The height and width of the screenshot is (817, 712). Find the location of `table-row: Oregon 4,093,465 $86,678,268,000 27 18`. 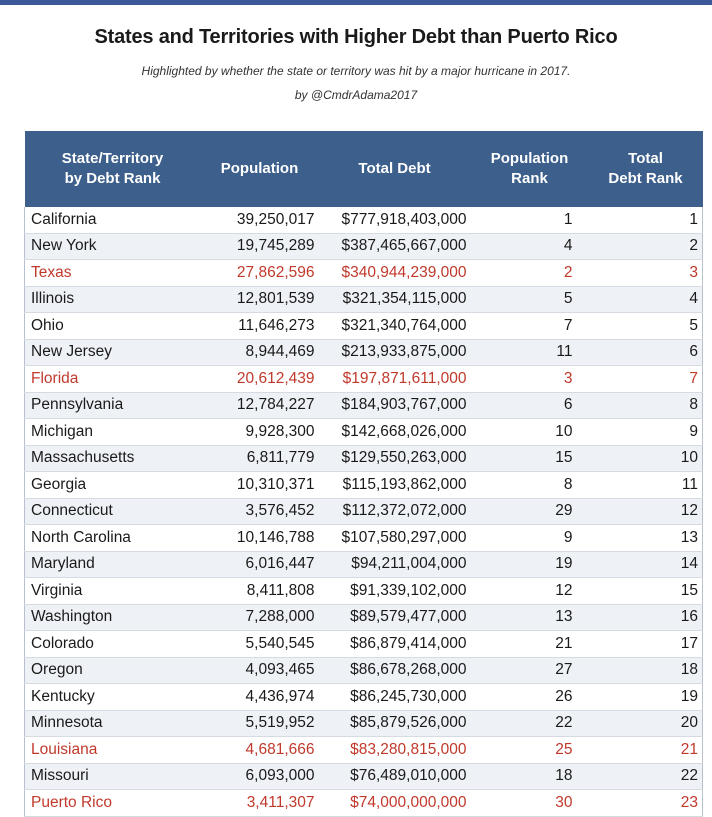

table-row: Oregon 4,093,465 $86,678,268,000 27 18 is located at coordinates (363, 670).